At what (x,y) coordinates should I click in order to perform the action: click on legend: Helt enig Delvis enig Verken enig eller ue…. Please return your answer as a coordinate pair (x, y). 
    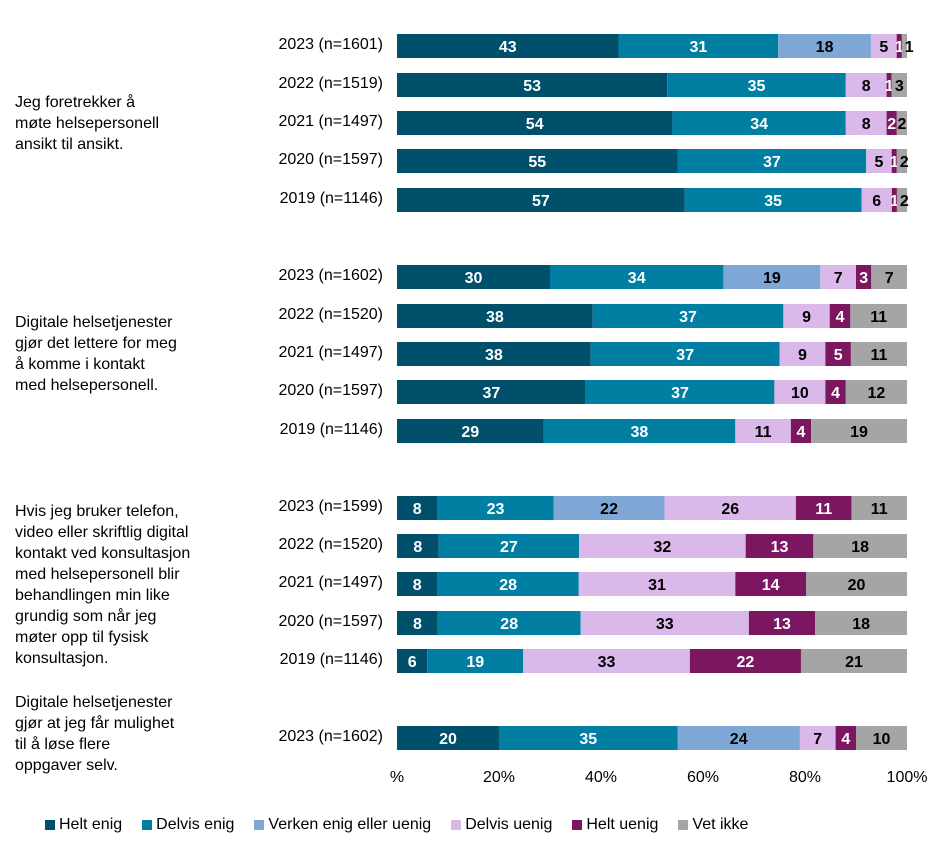
    Looking at the image, I should click on (406, 825).